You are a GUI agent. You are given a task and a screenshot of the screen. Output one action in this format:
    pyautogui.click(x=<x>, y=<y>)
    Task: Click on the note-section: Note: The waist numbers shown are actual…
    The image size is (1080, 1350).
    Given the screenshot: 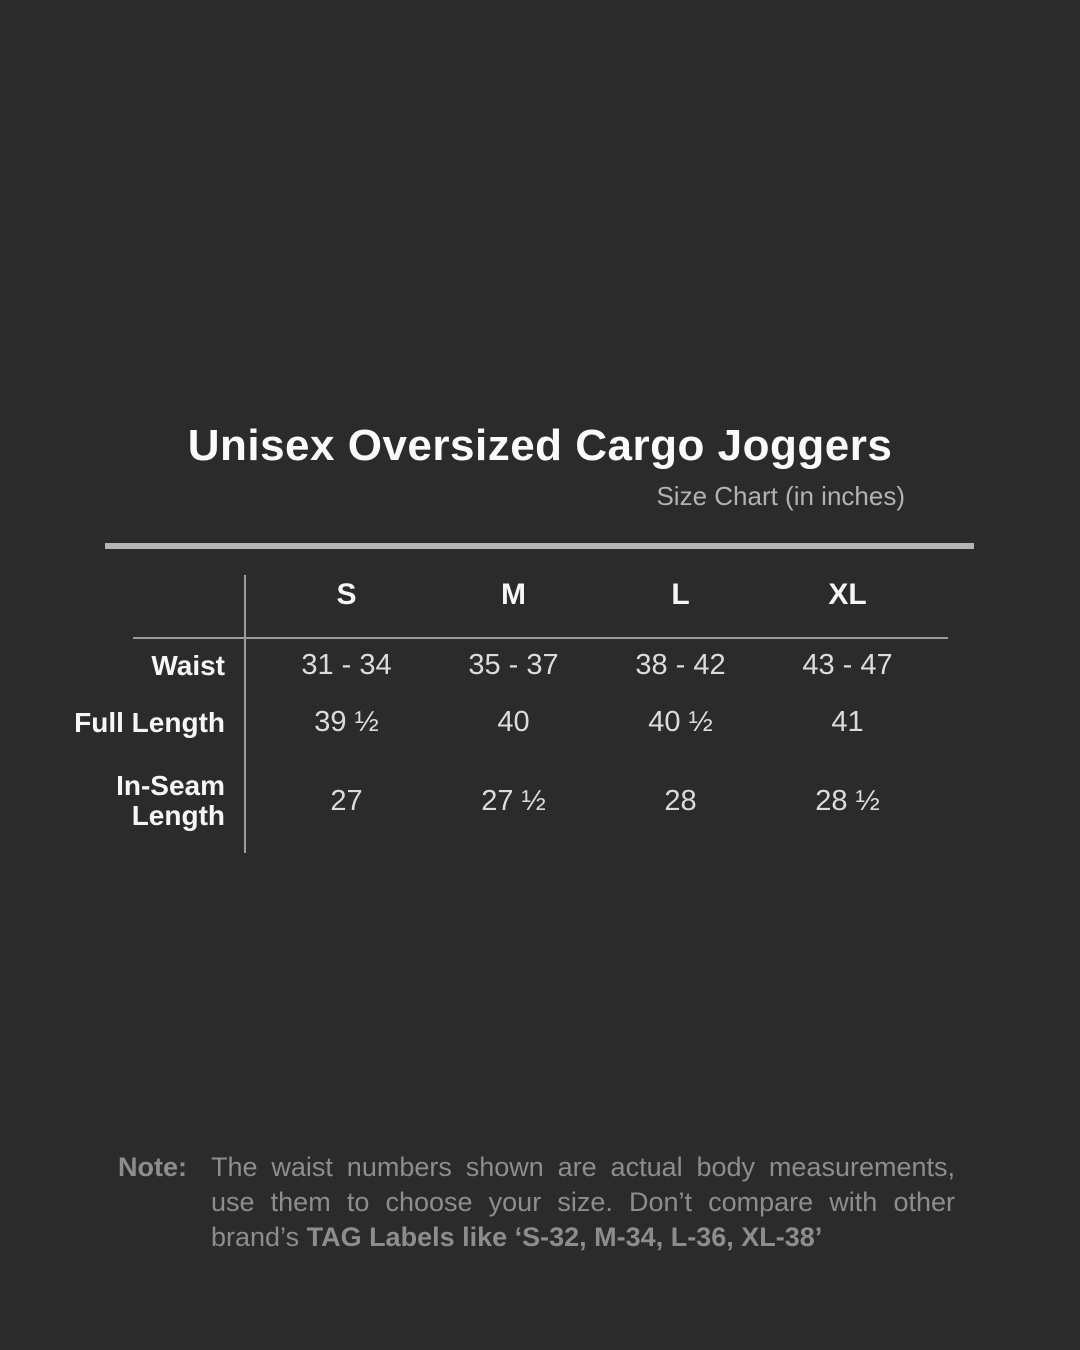 What is the action you would take?
    pyautogui.click(x=536, y=1202)
    